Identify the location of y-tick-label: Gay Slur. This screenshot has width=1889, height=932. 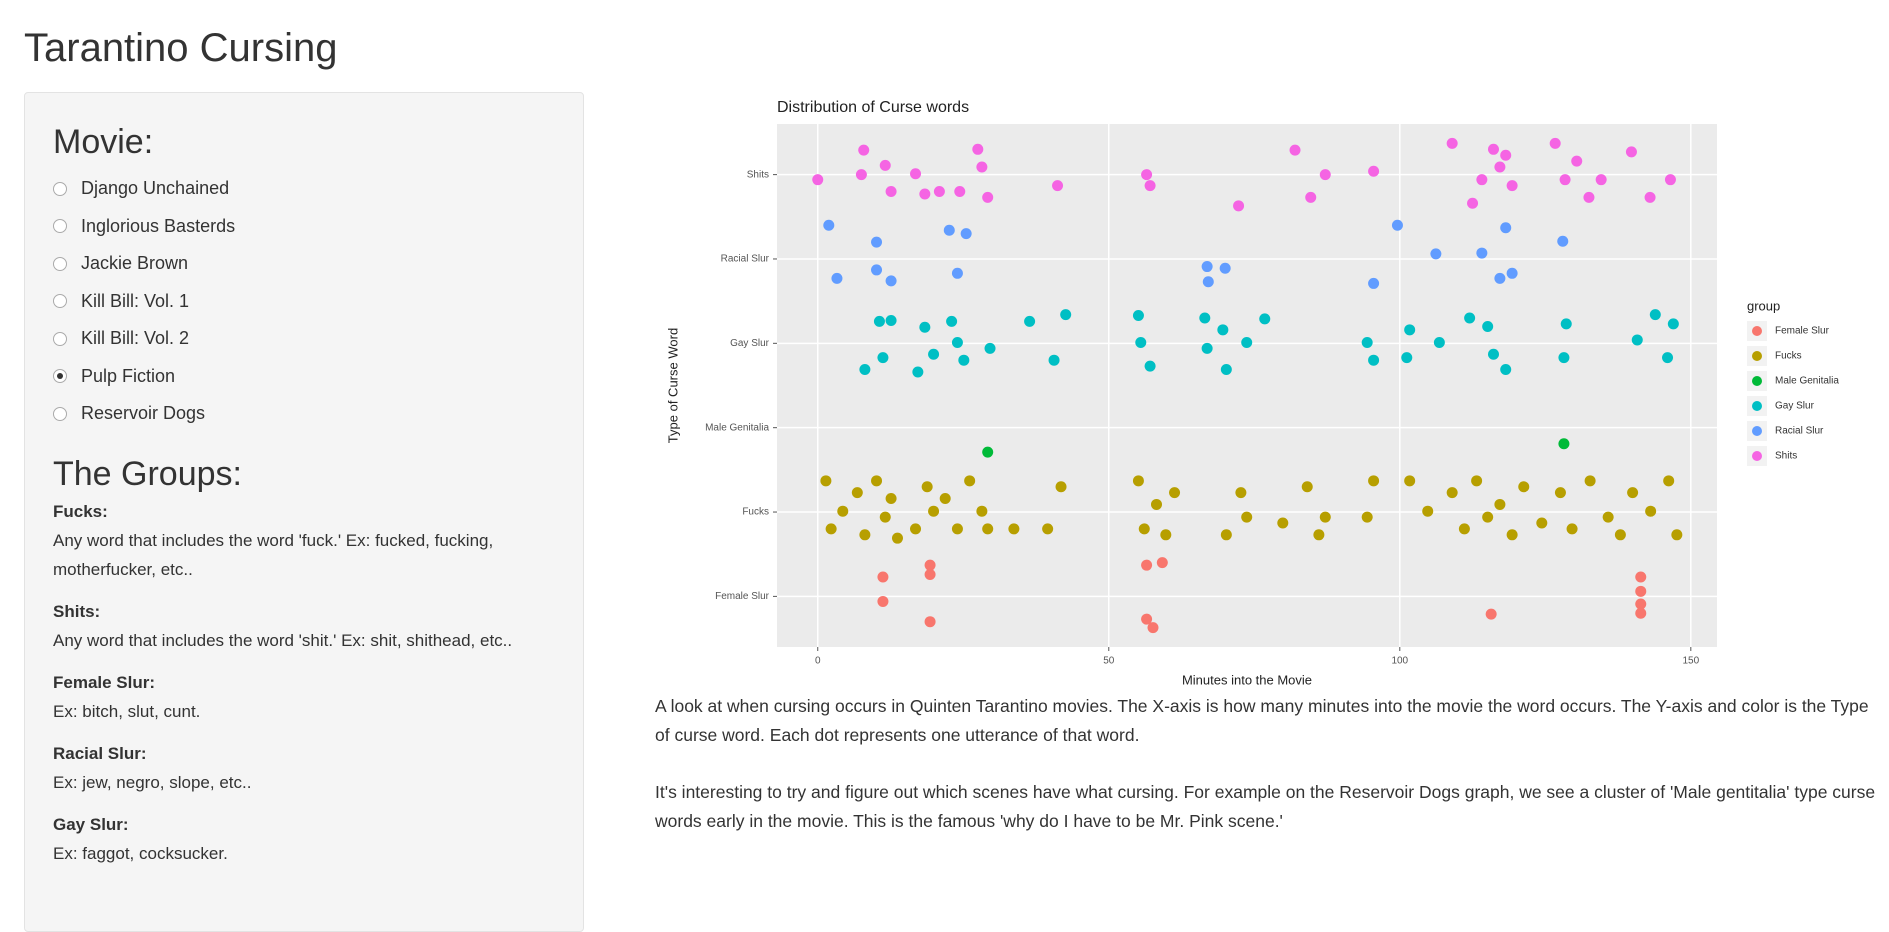
(750, 343).